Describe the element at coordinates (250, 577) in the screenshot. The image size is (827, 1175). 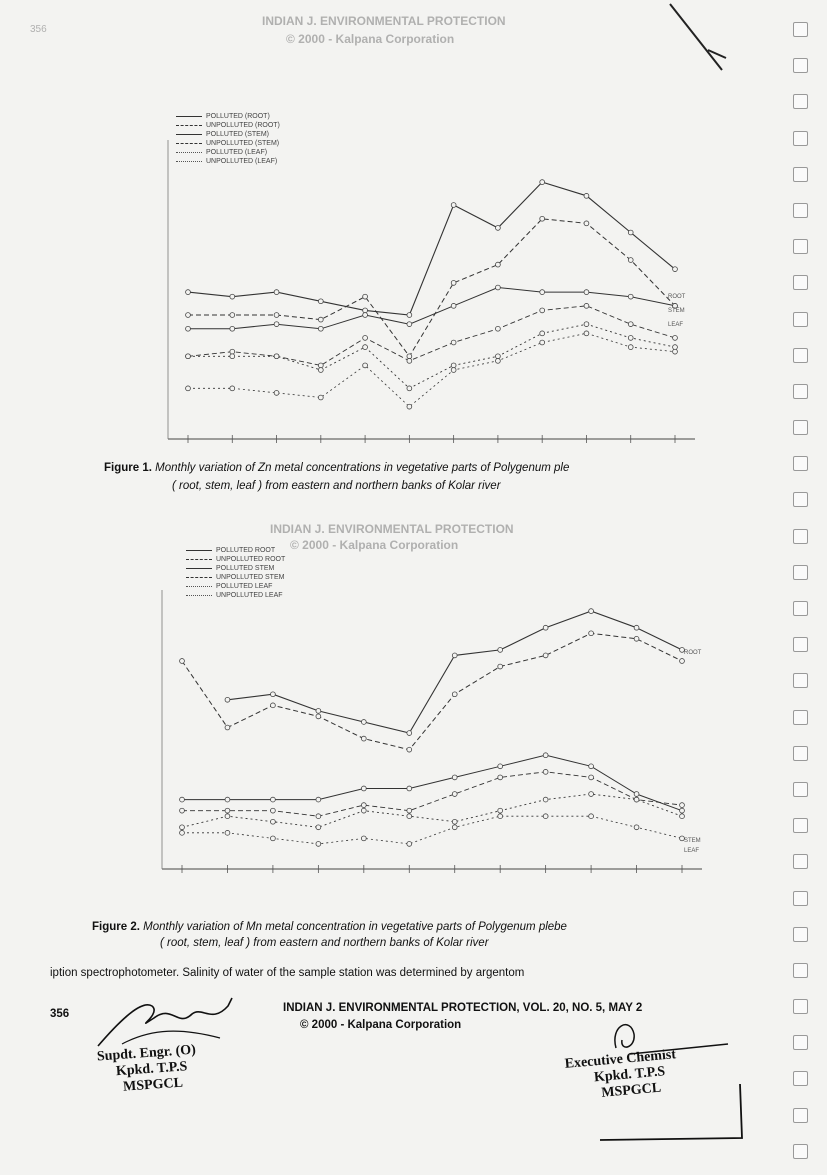
I see `legend-label: UNPOLLUTED STEM` at that location.